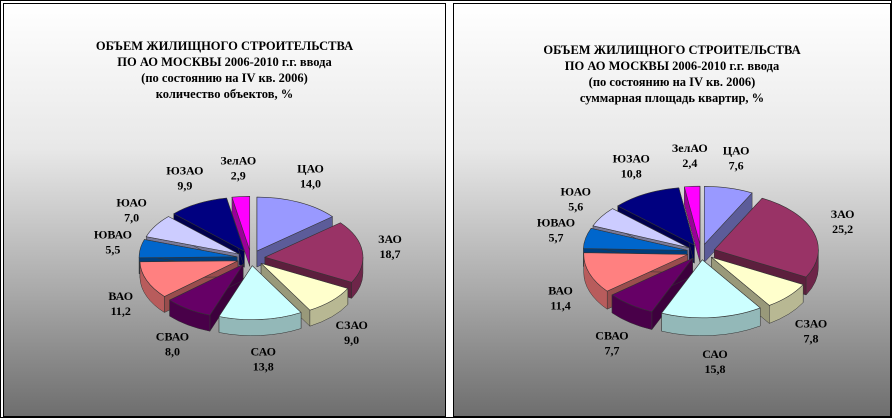  What do you see at coordinates (842, 229) in the screenshot?
I see `slice-value-label: 25,2` at bounding box center [842, 229].